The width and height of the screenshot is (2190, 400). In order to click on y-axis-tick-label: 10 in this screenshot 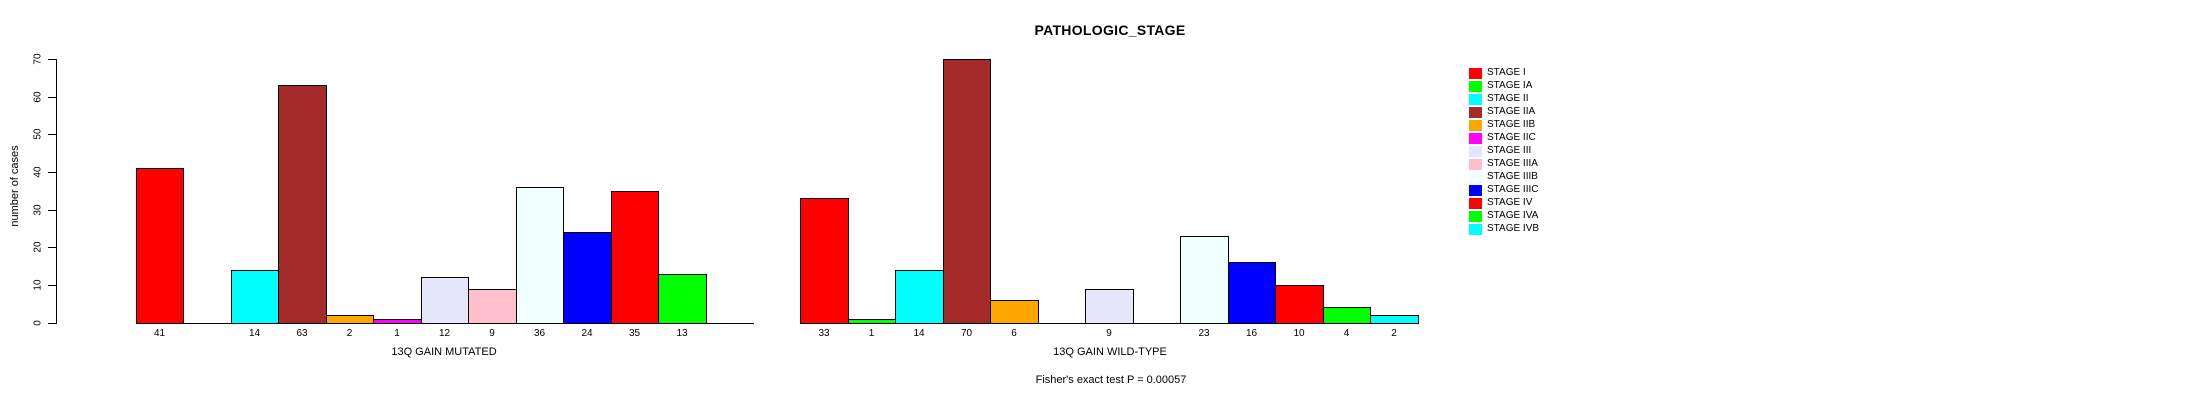, I will do `click(38, 285)`.